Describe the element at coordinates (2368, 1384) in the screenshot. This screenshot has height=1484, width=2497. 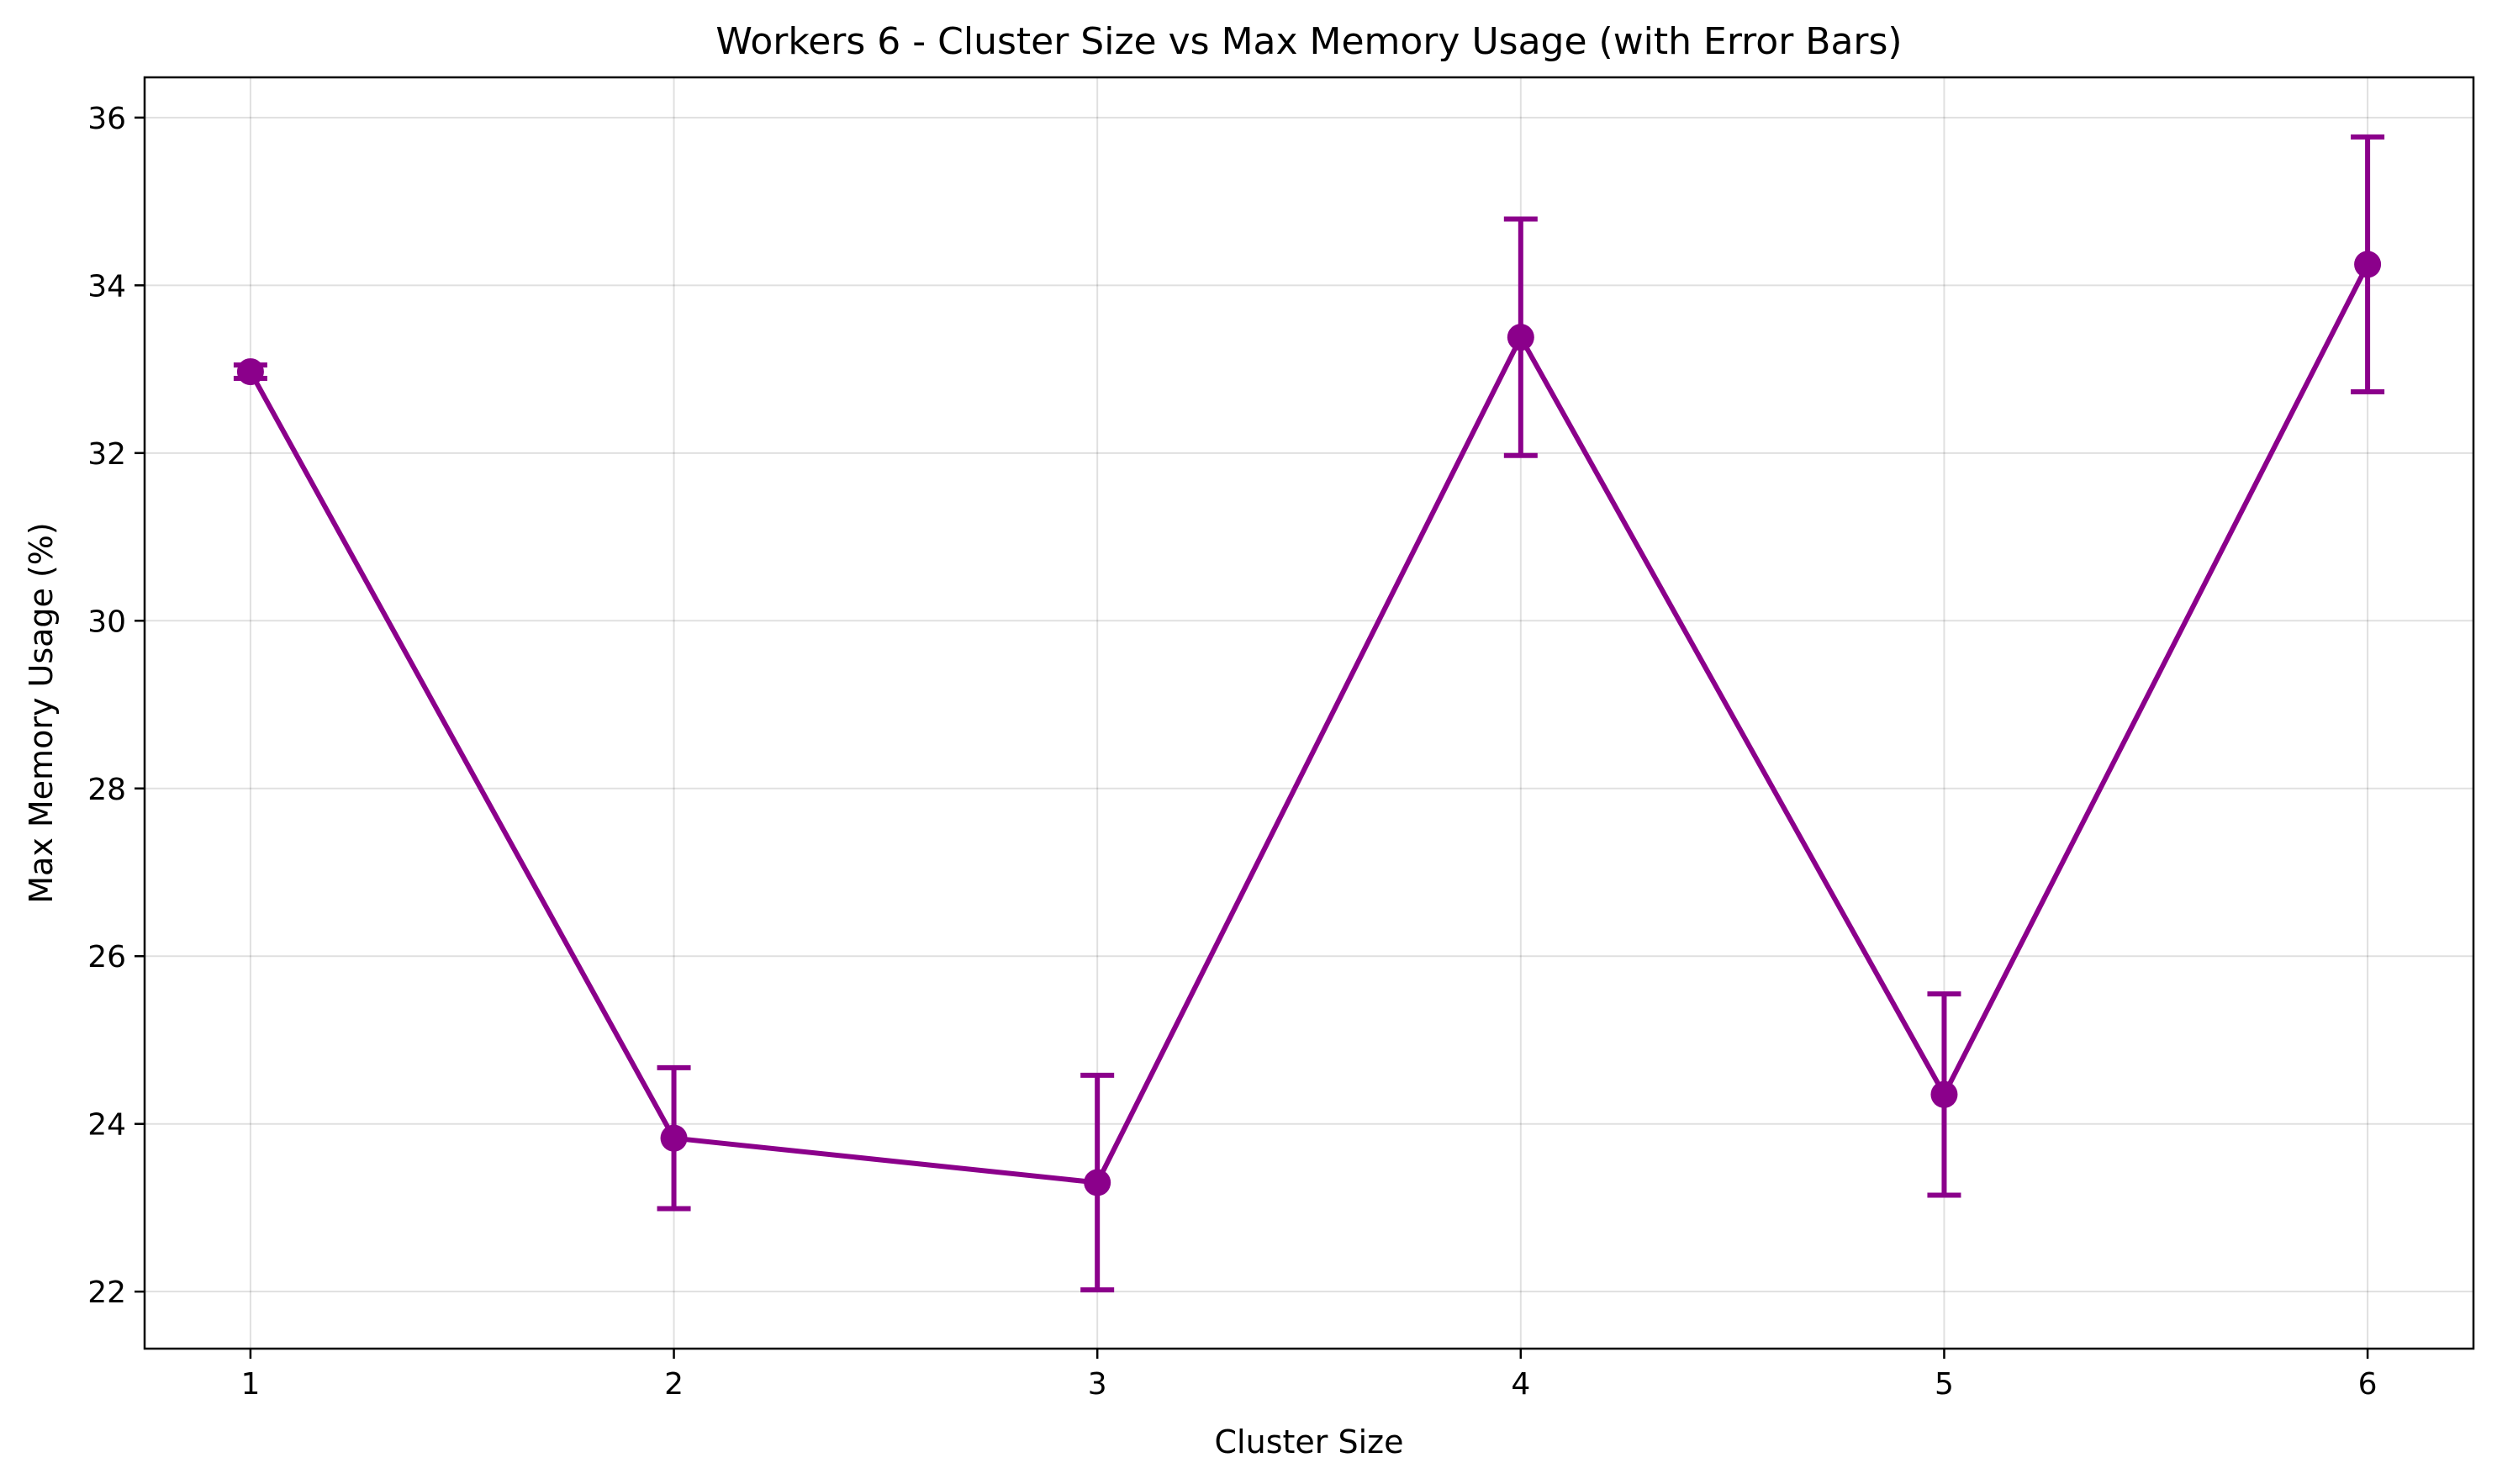
I see `x-tick-label: 6` at that location.